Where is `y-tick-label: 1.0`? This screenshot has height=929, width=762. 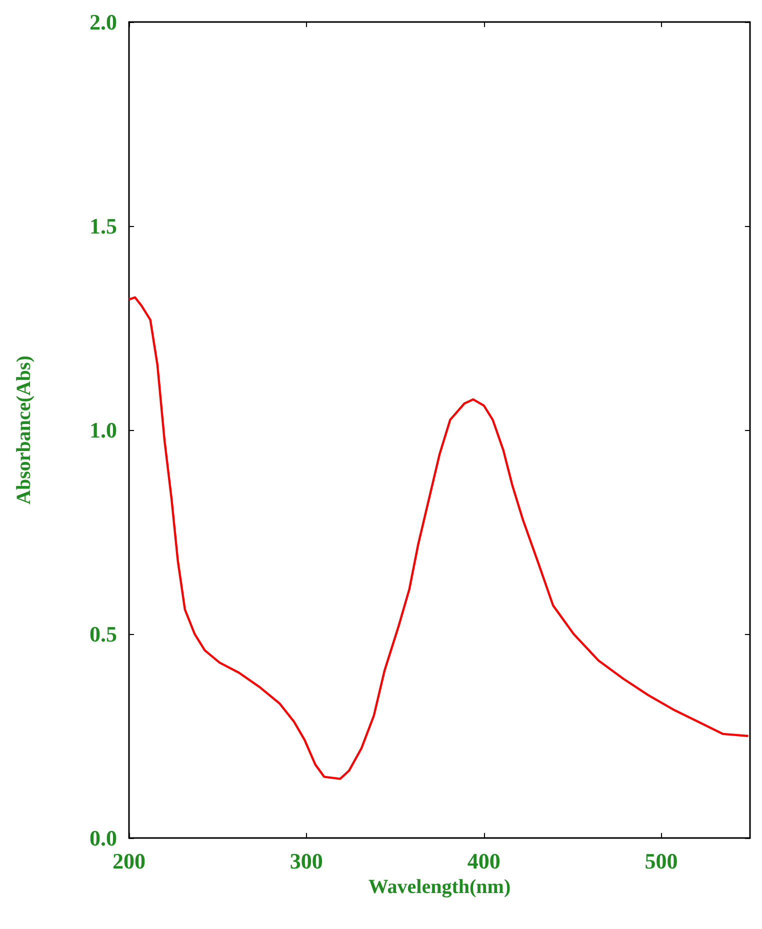
y-tick-label: 1.0 is located at coordinates (103, 430).